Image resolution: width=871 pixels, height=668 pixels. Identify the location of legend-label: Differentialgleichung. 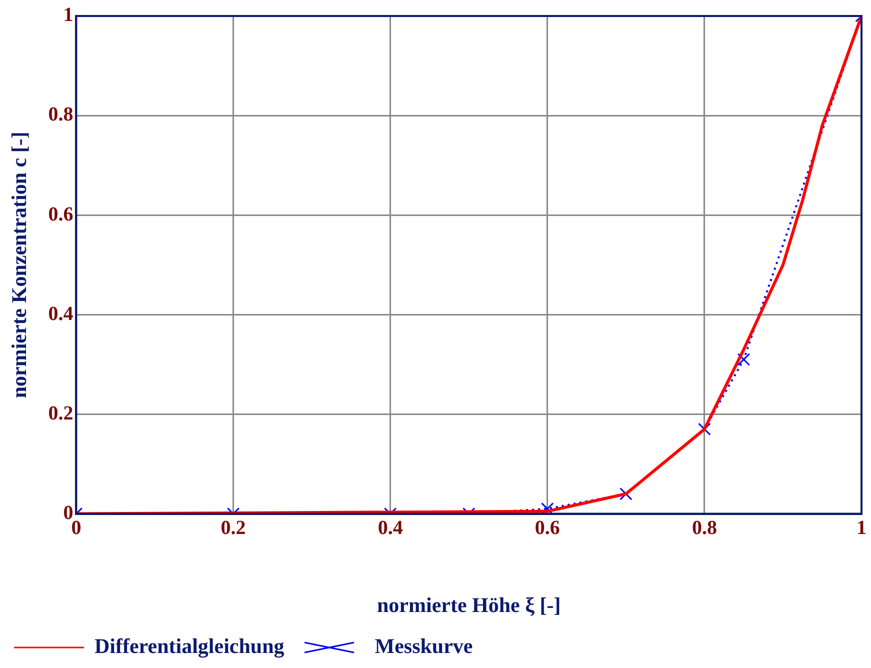
(189, 646).